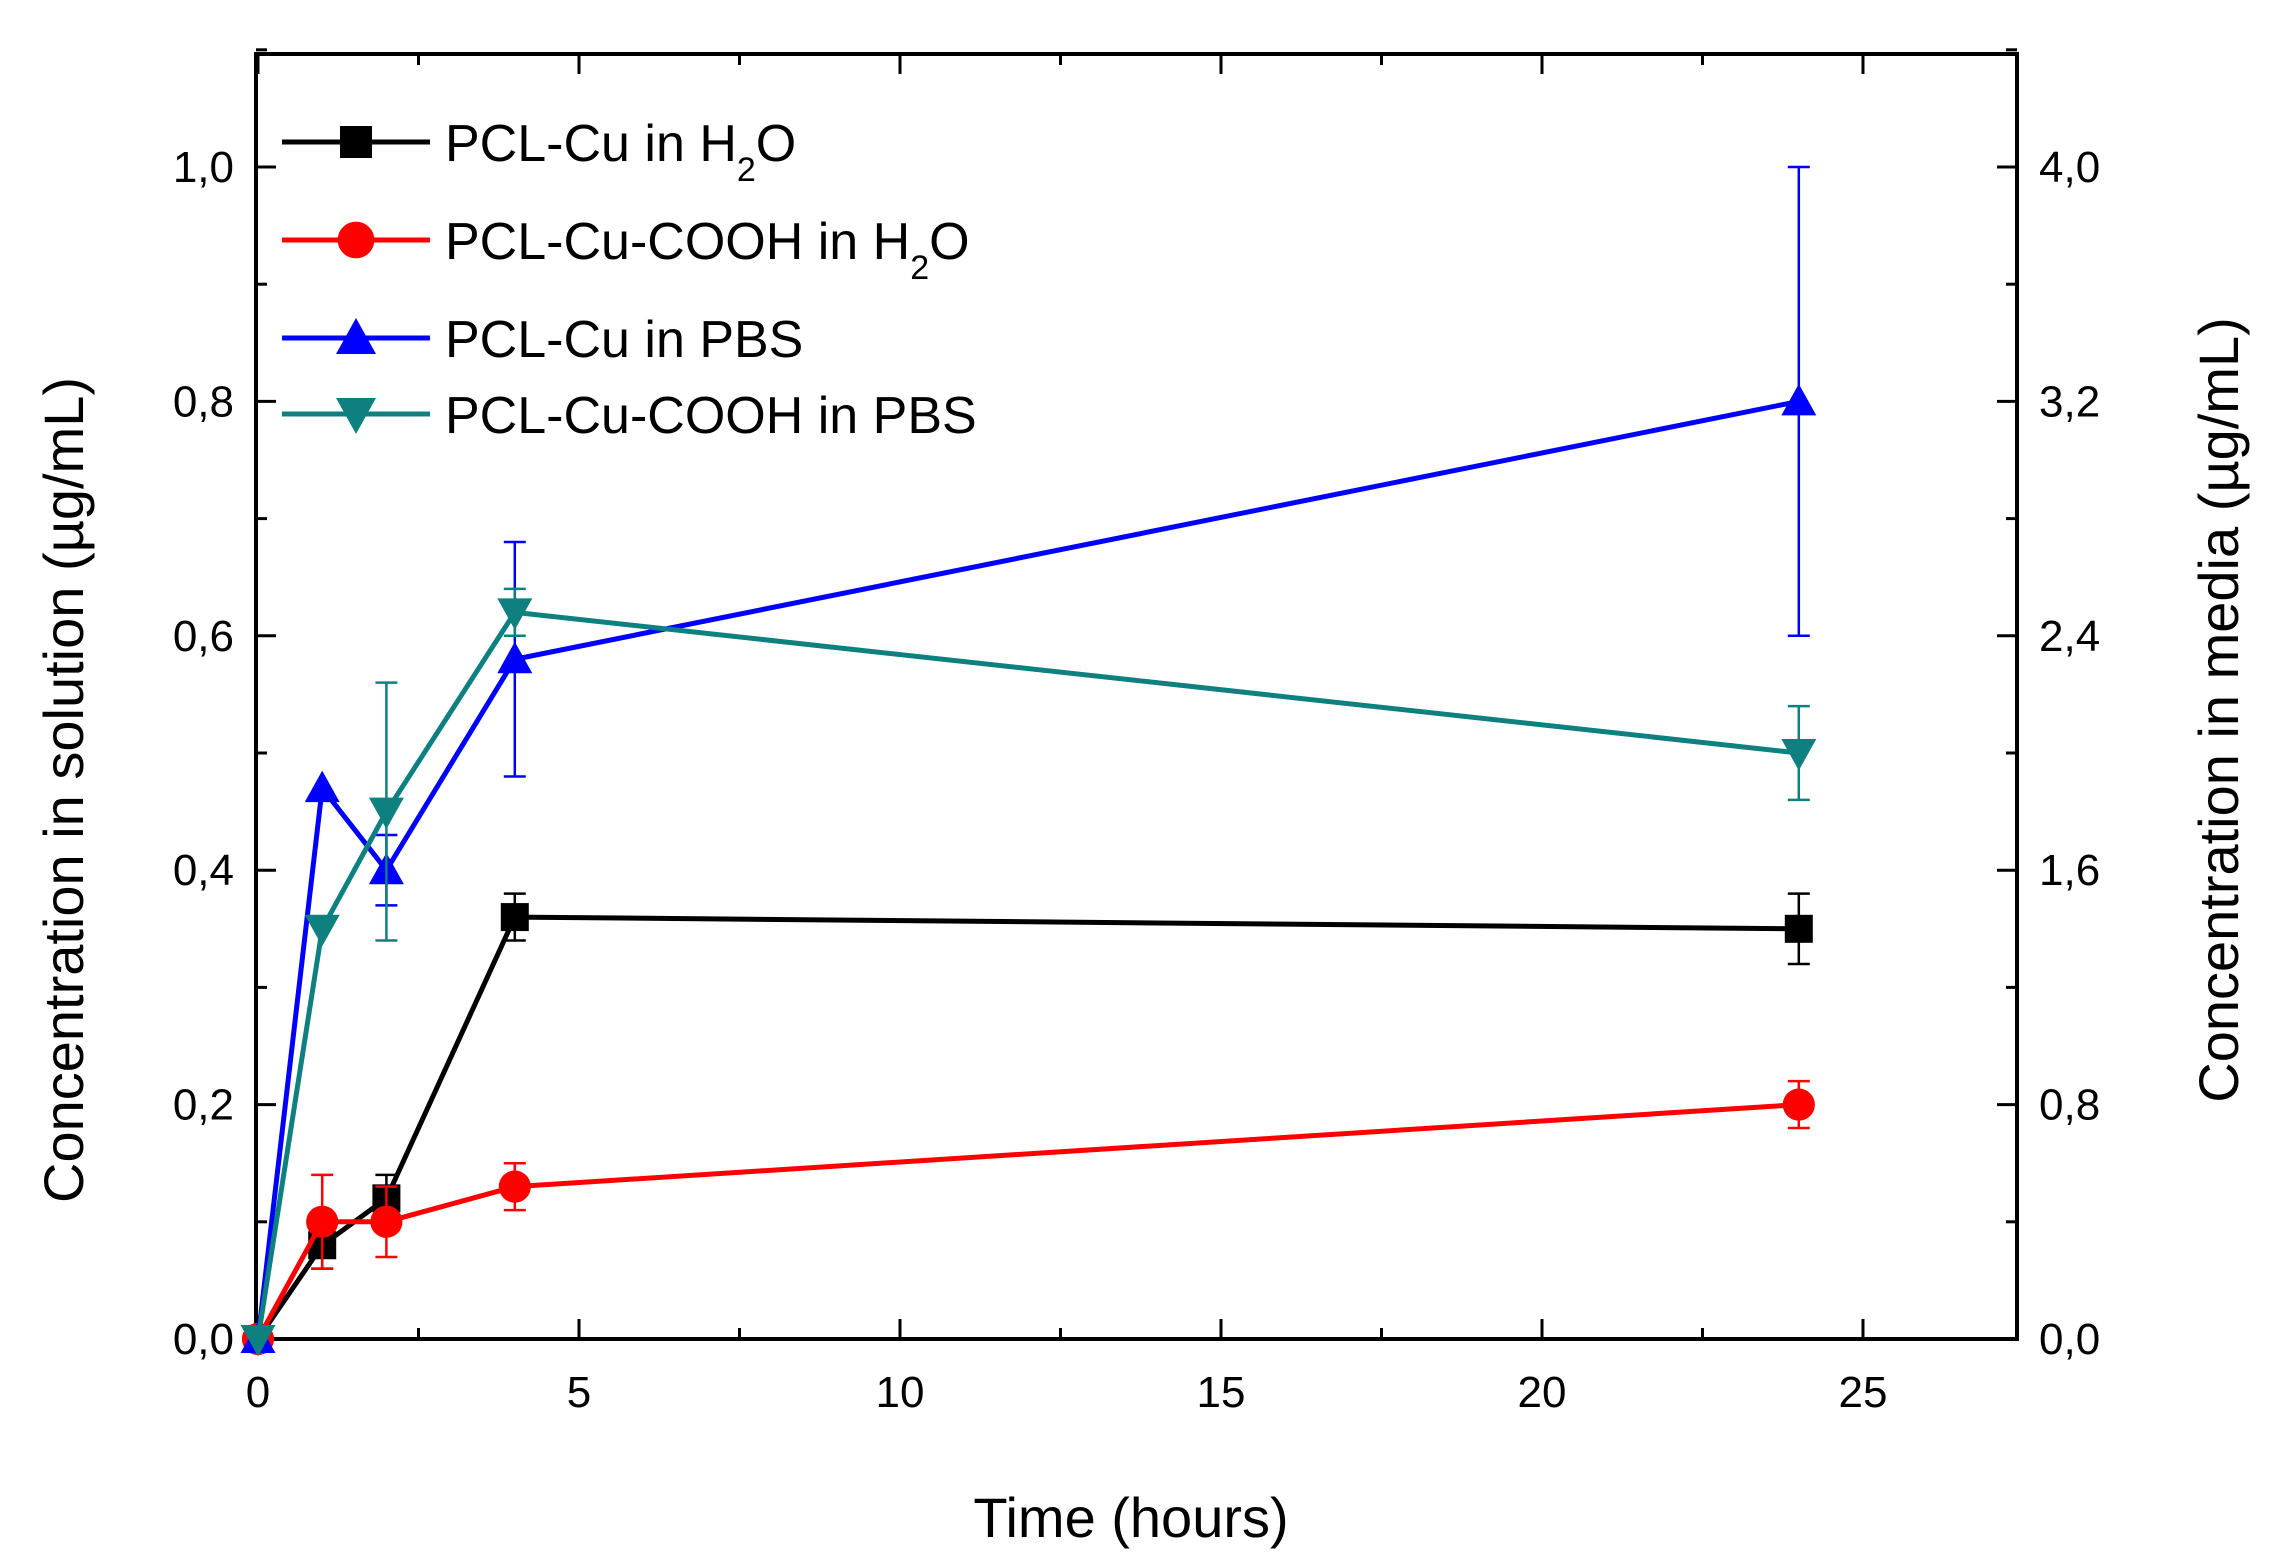  I want to click on x-tick-label: 5, so click(579, 1392).